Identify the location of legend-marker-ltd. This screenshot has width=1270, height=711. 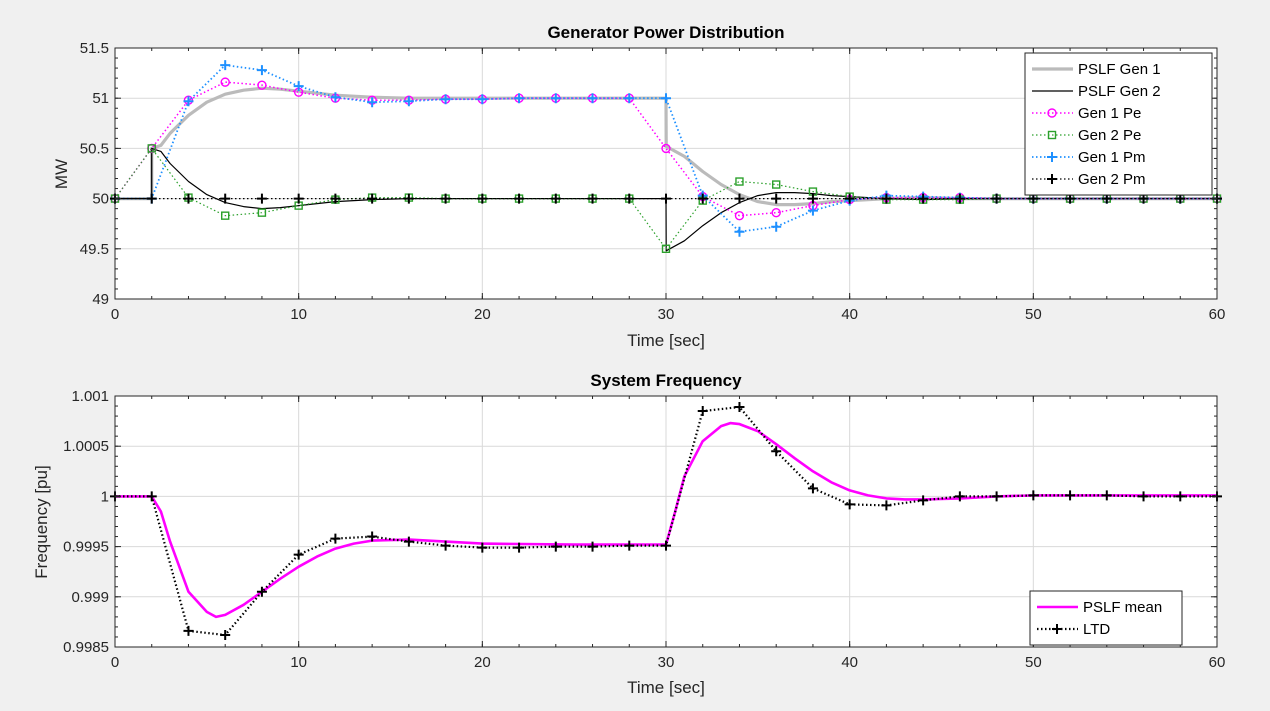
(1057, 629).